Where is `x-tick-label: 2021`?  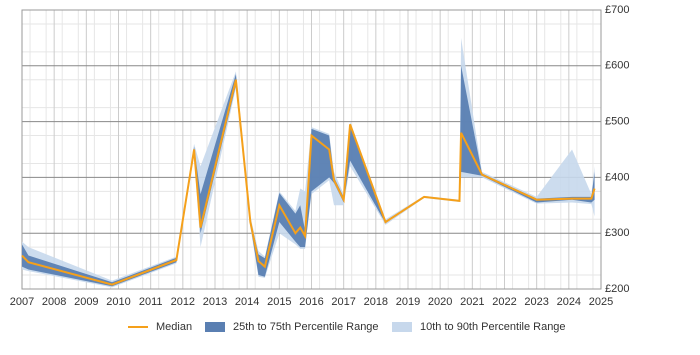
x-tick-label: 2021 is located at coordinates (472, 302).